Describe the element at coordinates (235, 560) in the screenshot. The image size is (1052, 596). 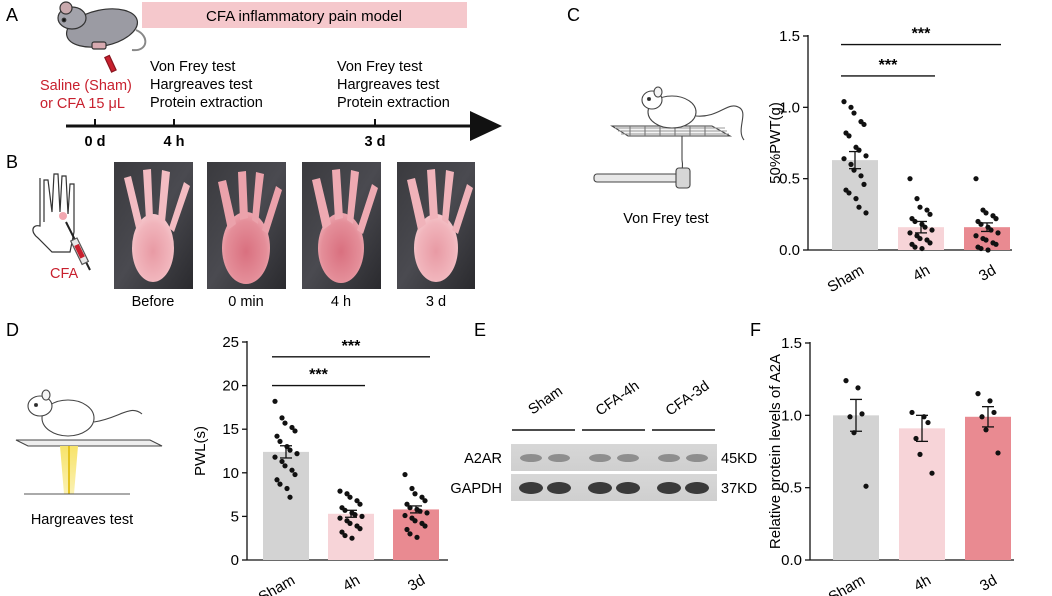
I see `y-tick-label: 0` at that location.